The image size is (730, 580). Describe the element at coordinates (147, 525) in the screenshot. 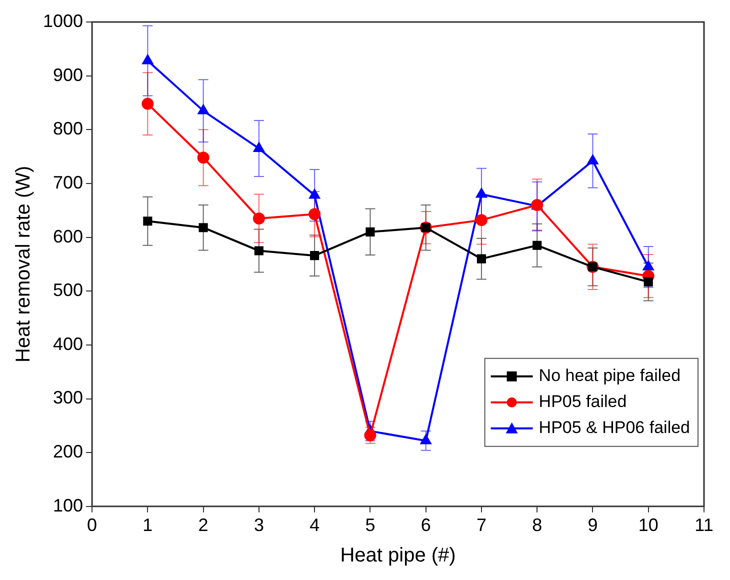

I see `x-tick-label: 1` at that location.